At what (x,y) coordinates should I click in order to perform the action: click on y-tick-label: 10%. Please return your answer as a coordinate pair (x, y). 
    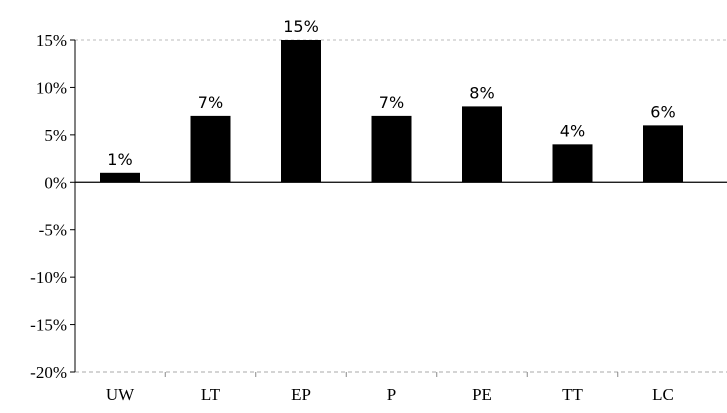
    Looking at the image, I should click on (51, 87).